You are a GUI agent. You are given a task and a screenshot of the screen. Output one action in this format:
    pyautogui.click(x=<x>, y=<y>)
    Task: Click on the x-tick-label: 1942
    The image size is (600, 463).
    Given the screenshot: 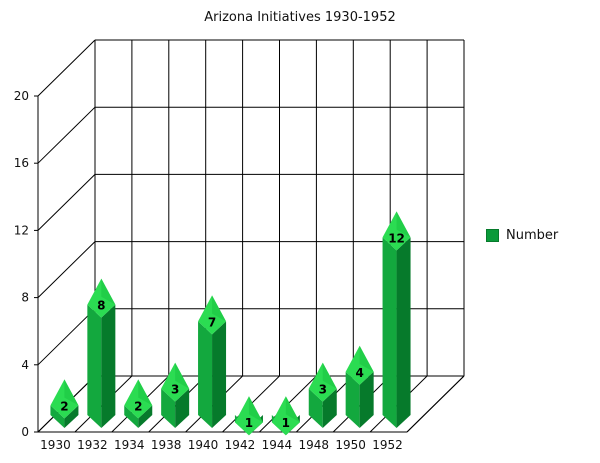 What is the action you would take?
    pyautogui.click(x=240, y=445)
    